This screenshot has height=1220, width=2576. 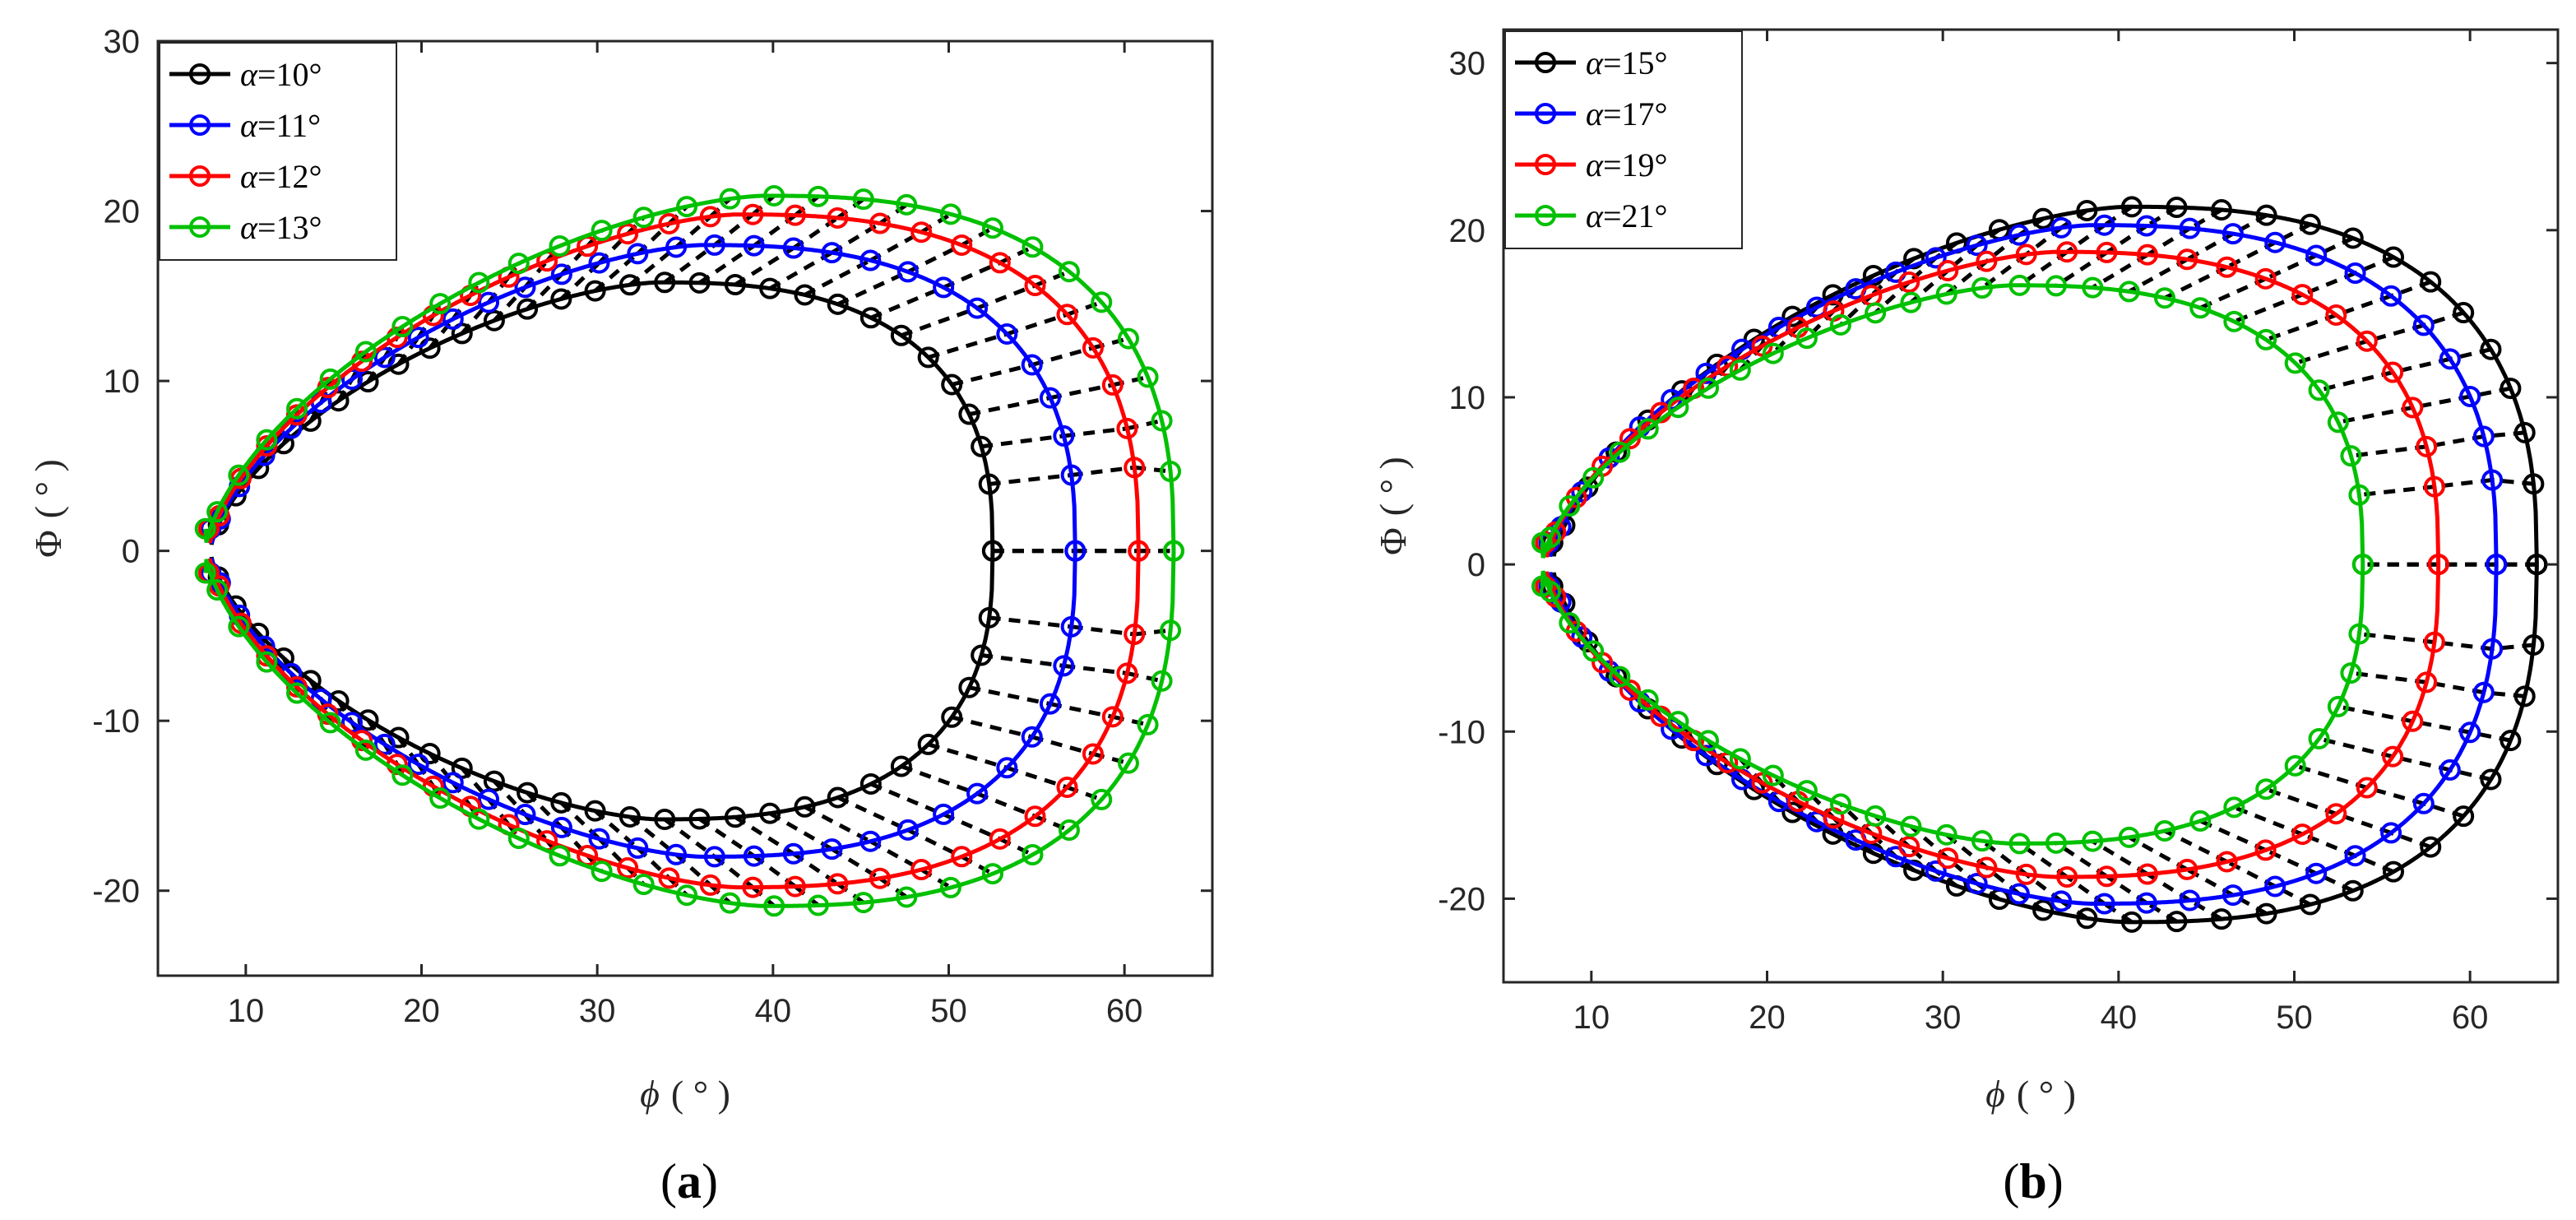 I want to click on legend-item: α=10°, so click(x=246, y=74).